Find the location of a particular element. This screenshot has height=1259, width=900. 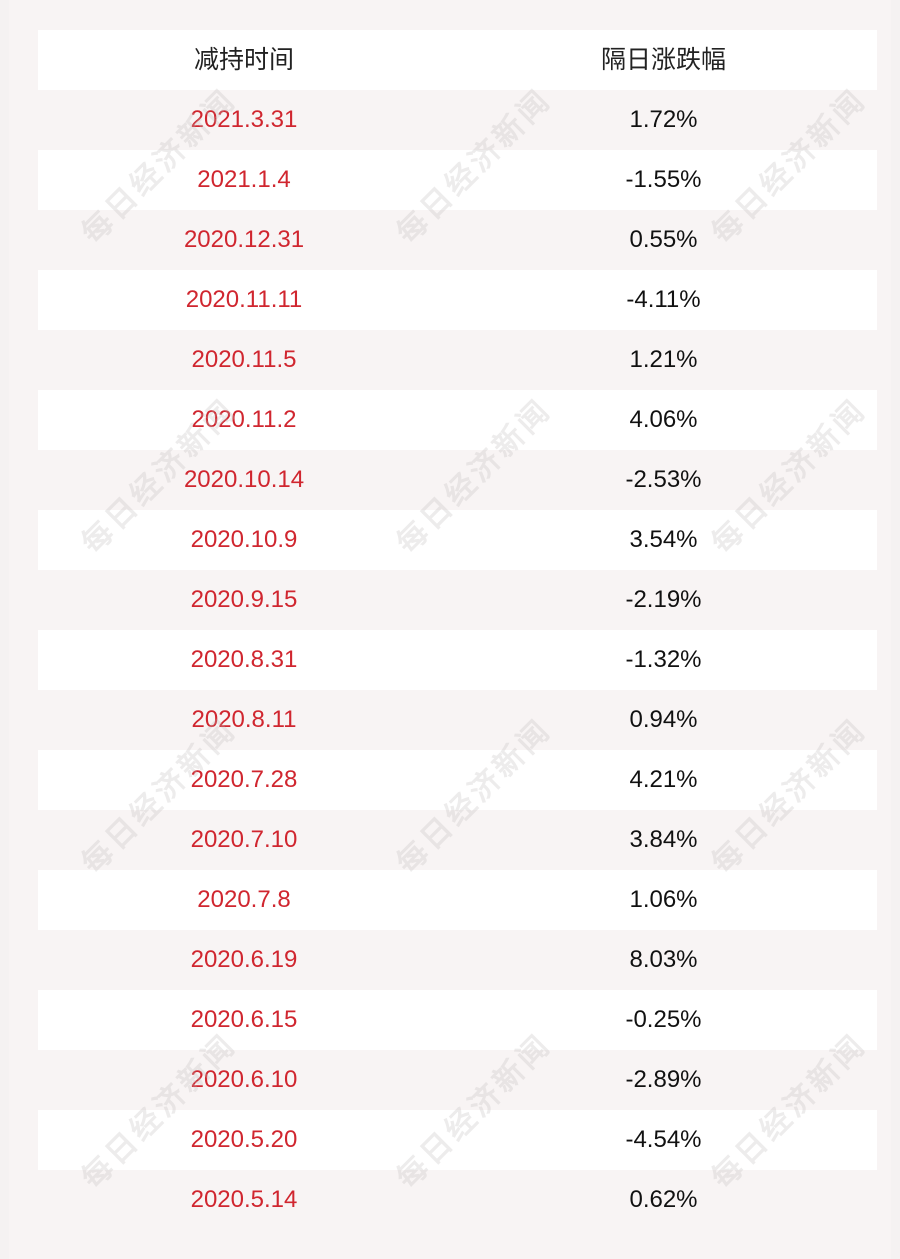

row-change: 0.94% is located at coordinates (663, 719).